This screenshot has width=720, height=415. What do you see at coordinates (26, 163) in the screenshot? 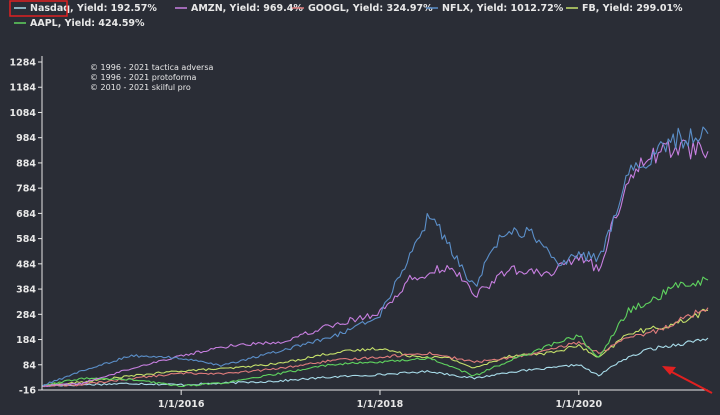
I see `y-tick-label: 884` at bounding box center [26, 163].